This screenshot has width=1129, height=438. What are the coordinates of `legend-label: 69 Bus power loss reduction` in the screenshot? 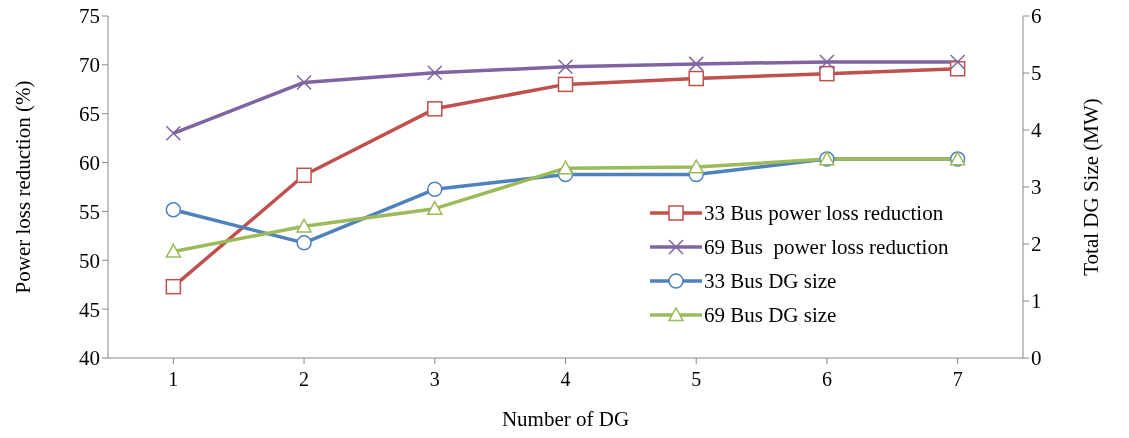 It's located at (826, 247).